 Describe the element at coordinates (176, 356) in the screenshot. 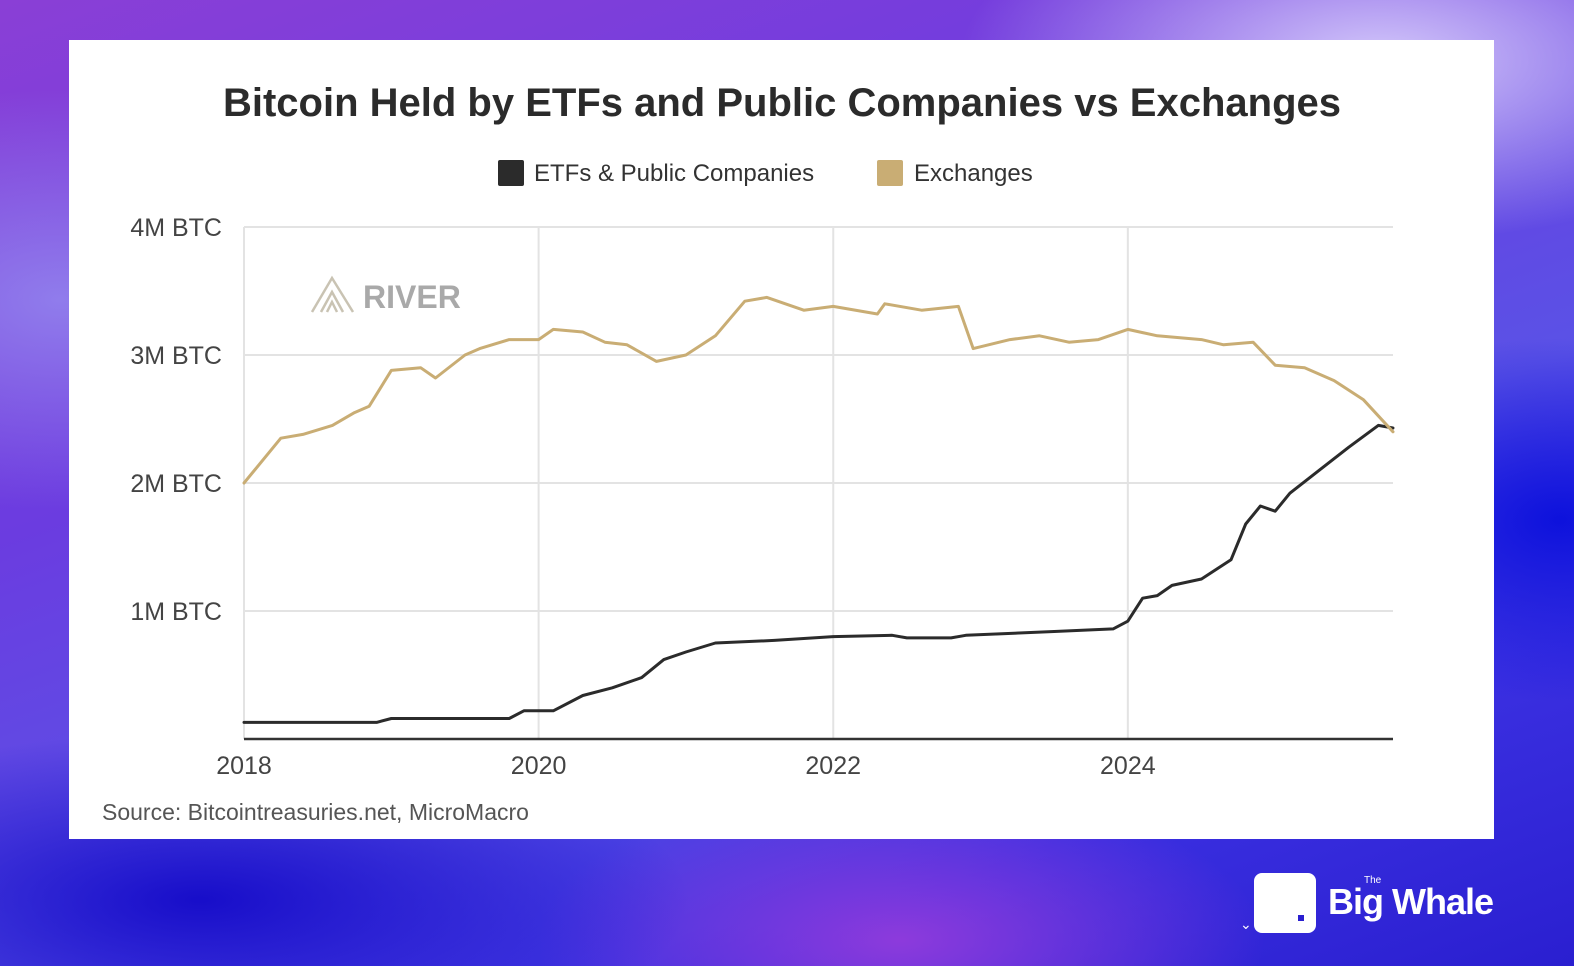

I see `y-tick-label: 3M BTC` at that location.